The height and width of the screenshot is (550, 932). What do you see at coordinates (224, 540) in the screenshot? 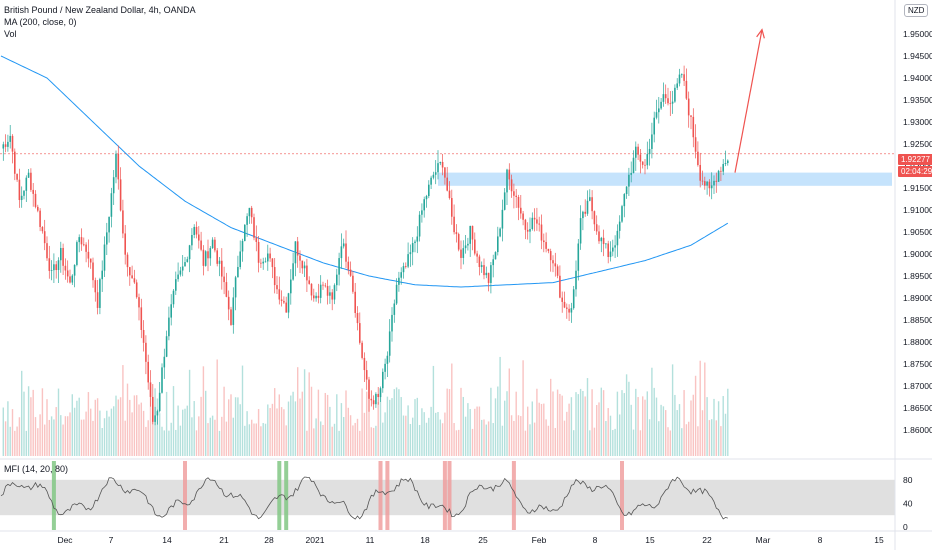
I see `time-tick-label: 21` at bounding box center [224, 540].